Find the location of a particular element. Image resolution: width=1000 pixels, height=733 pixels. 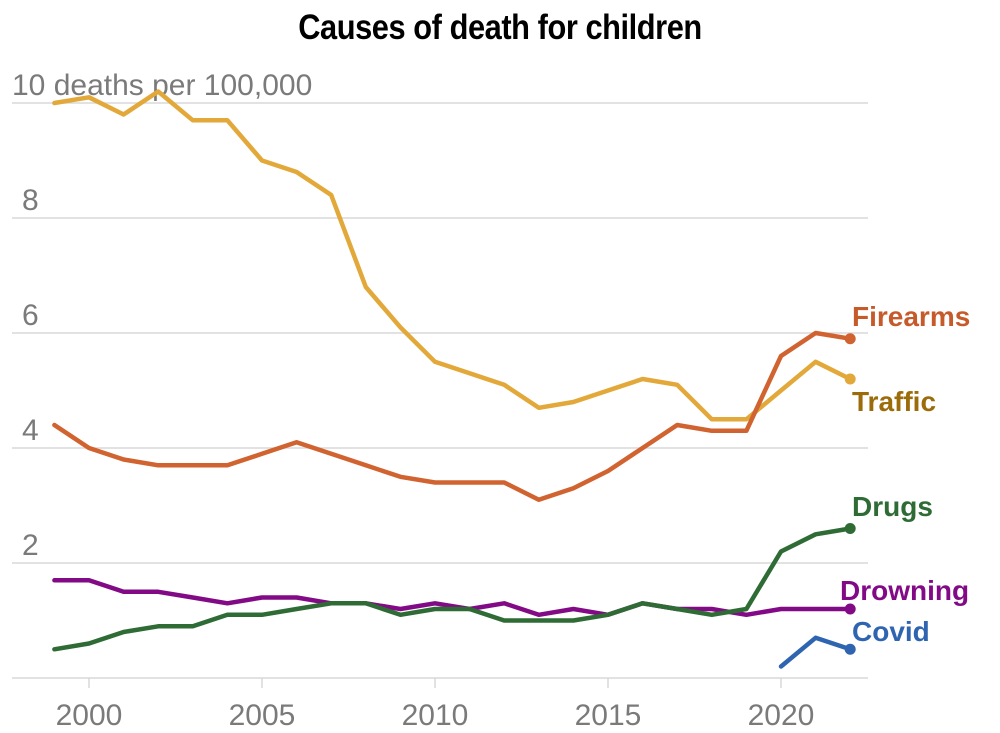

x-axis: 2000 2005 2010 2015 2020 is located at coordinates (435, 705).